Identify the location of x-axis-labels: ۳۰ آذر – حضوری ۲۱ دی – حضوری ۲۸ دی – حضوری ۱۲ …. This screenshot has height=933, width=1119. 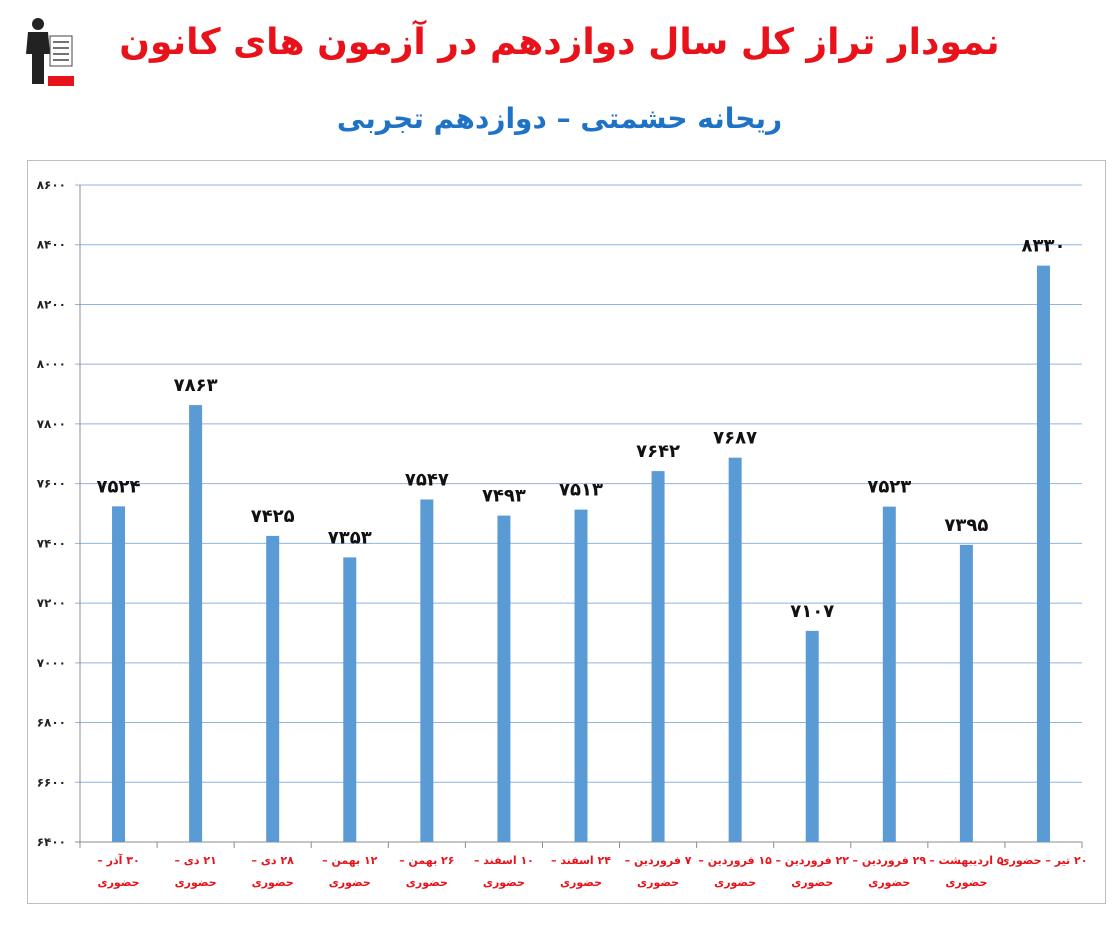
(583, 865).